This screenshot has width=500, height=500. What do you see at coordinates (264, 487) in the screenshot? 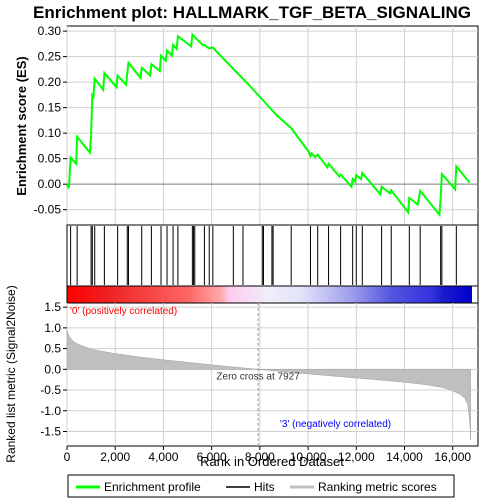
I see `legend-hits-label: Hits` at bounding box center [264, 487].